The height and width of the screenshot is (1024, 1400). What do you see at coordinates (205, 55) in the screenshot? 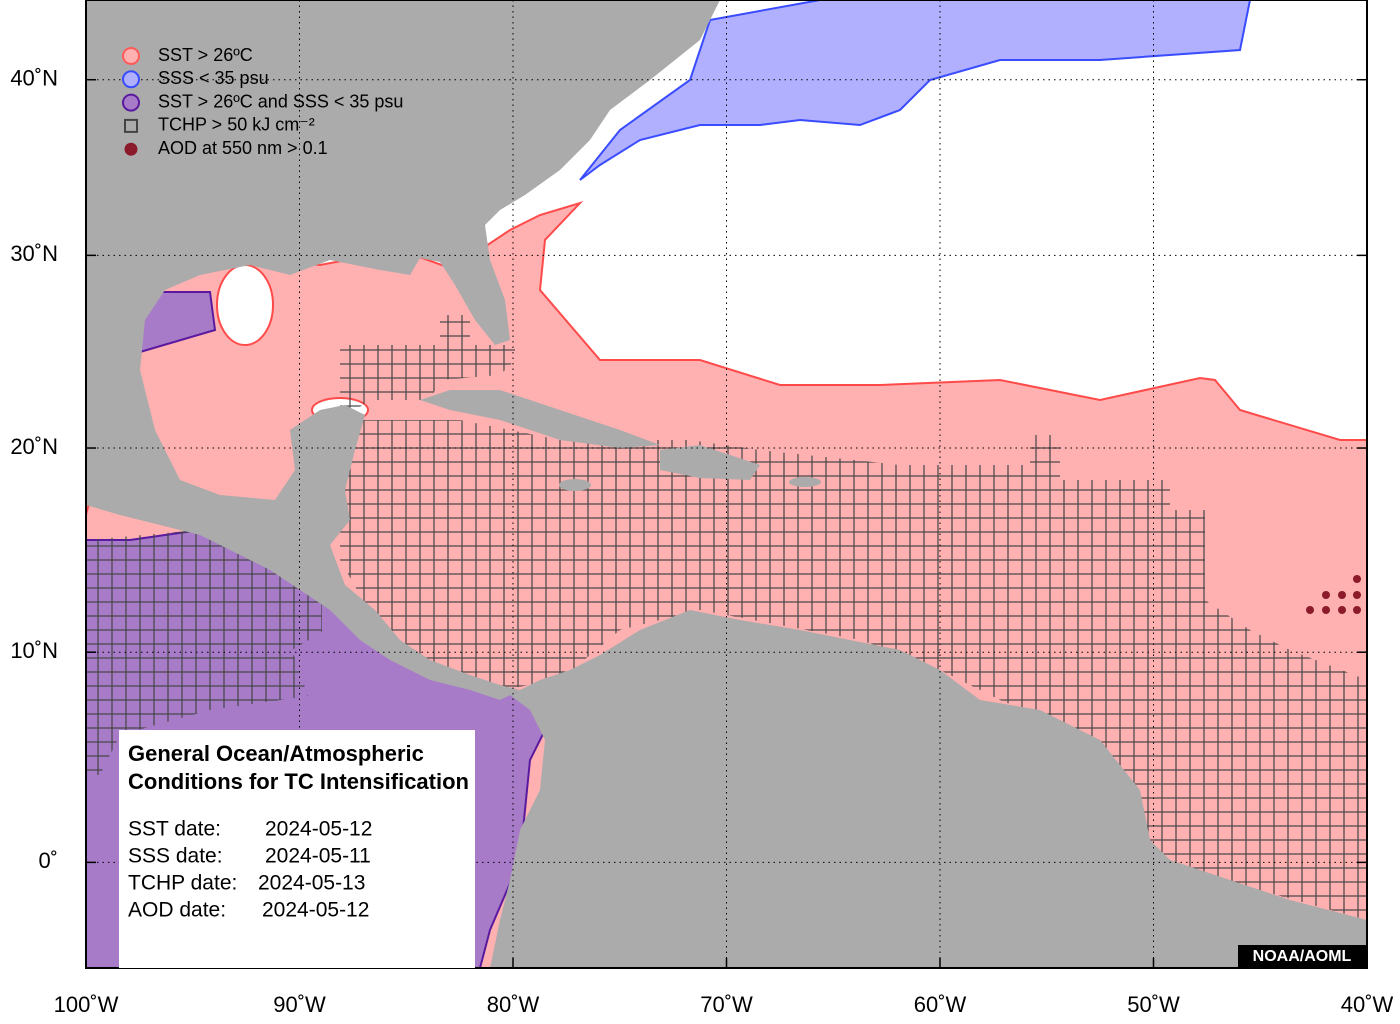
I see `legend-label: SST > 26ºC` at bounding box center [205, 55].